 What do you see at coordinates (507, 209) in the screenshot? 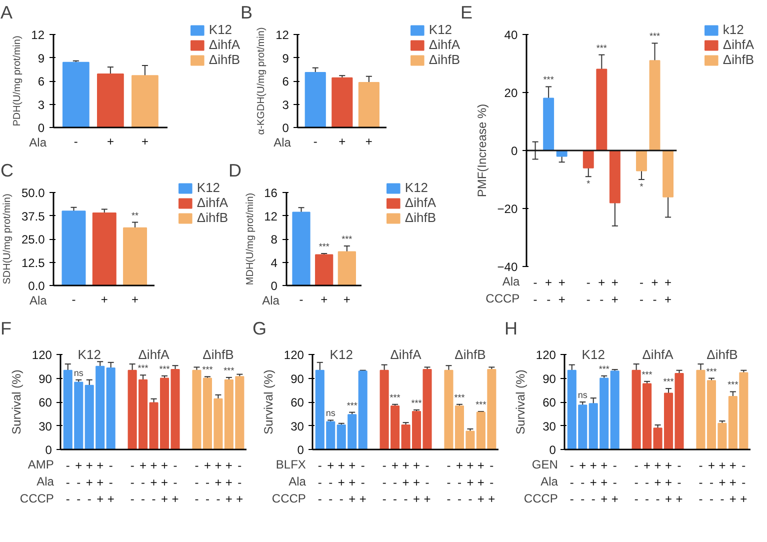
I see `y-tick-label: −20` at bounding box center [507, 209].